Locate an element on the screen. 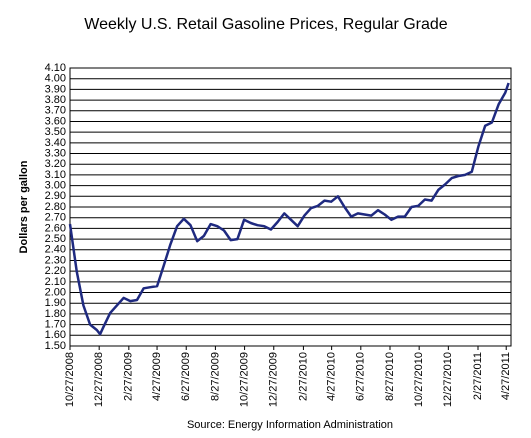 Image resolution: width=531 pixels, height=438 pixels. y-tick-label: 4.00 is located at coordinates (55, 79).